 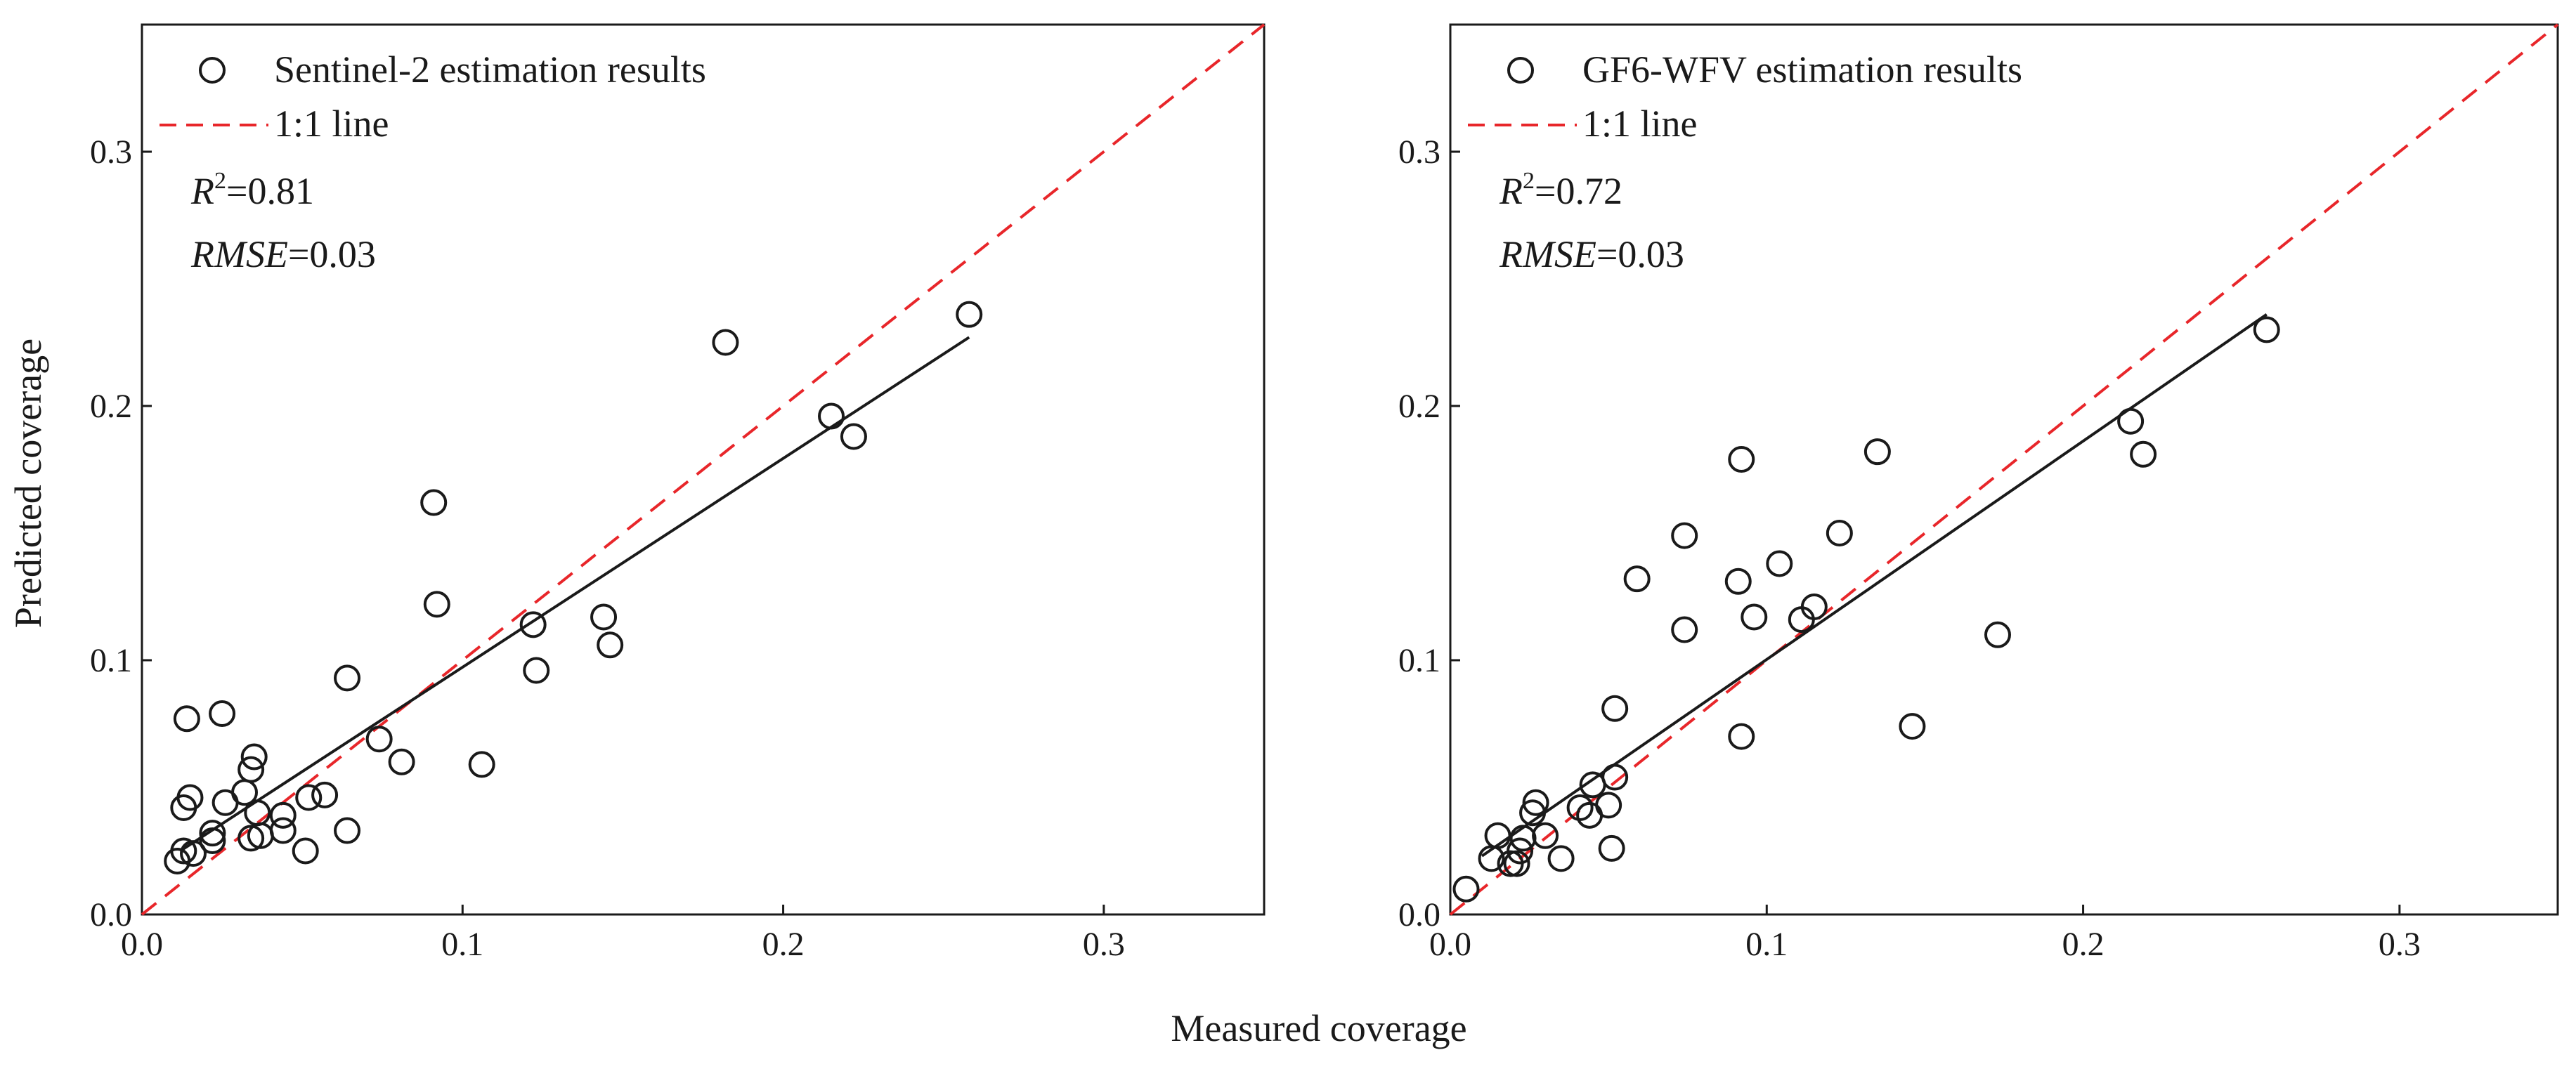 I want to click on legend-label-estimation: GF6-WFV estimation results, so click(x=1802, y=69).